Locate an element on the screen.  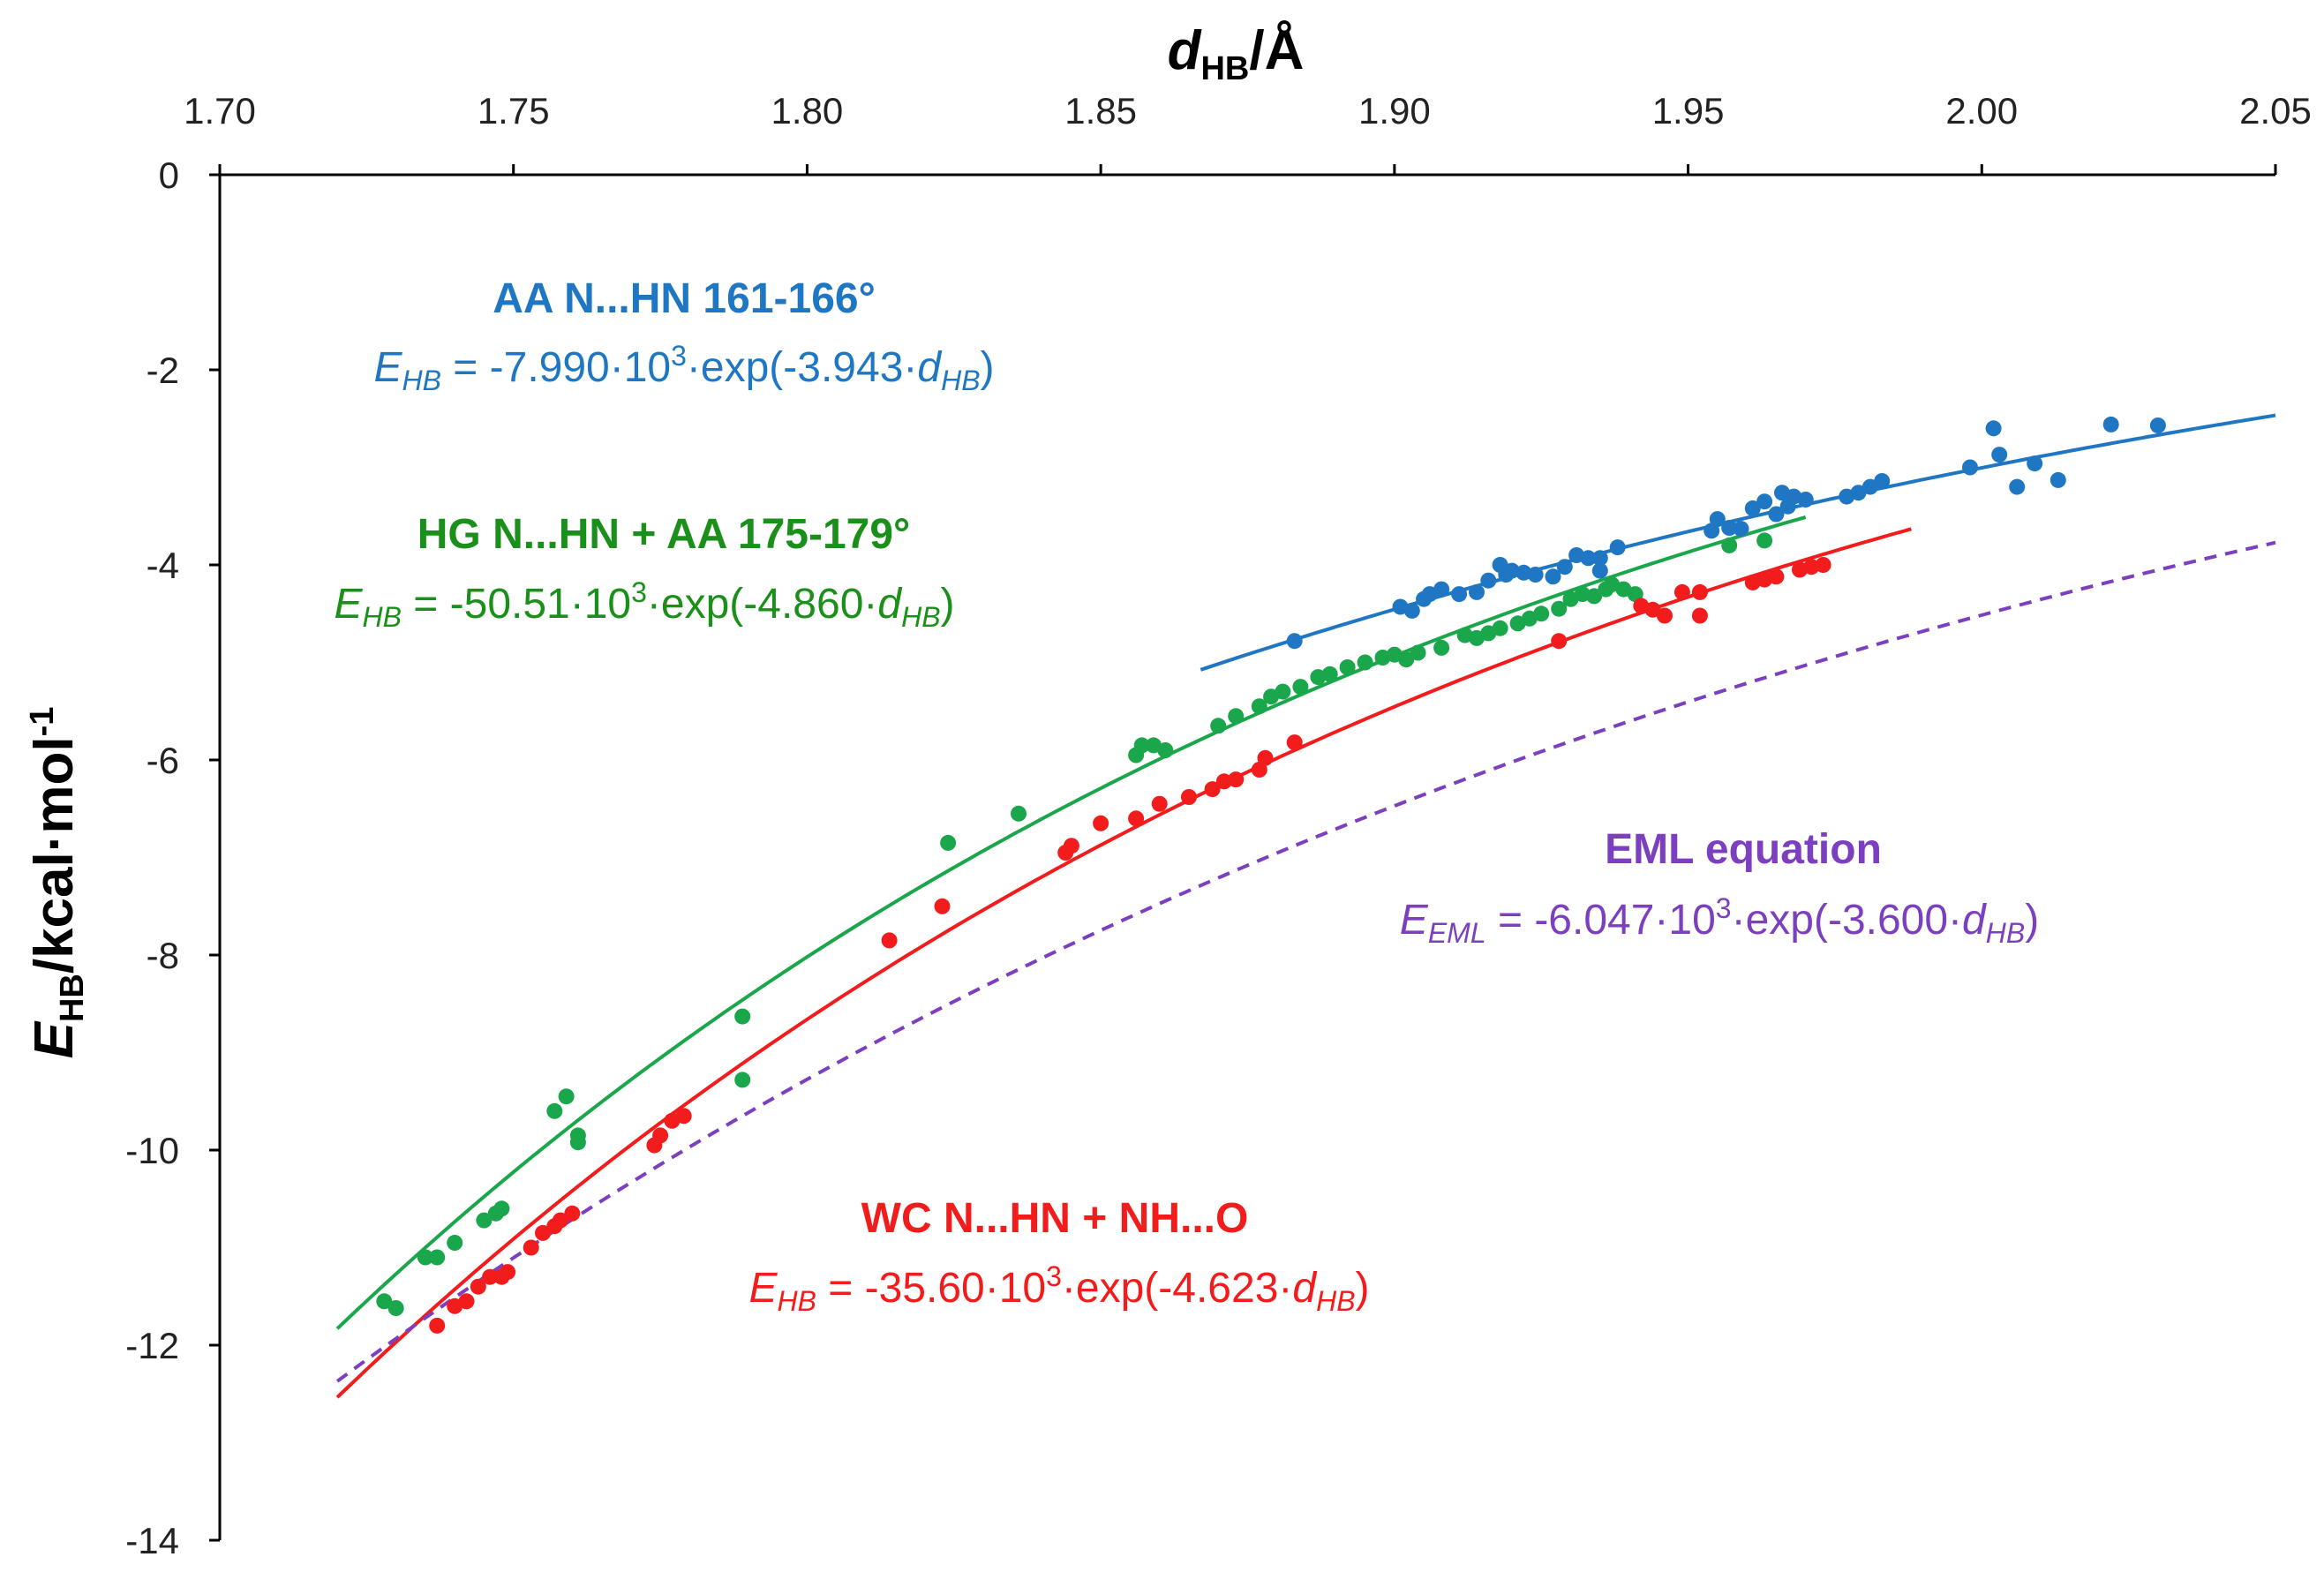
annotation-aa-equation: EHB = -7.990·103·exp(-3.943·dHB) is located at coordinates (683, 368).